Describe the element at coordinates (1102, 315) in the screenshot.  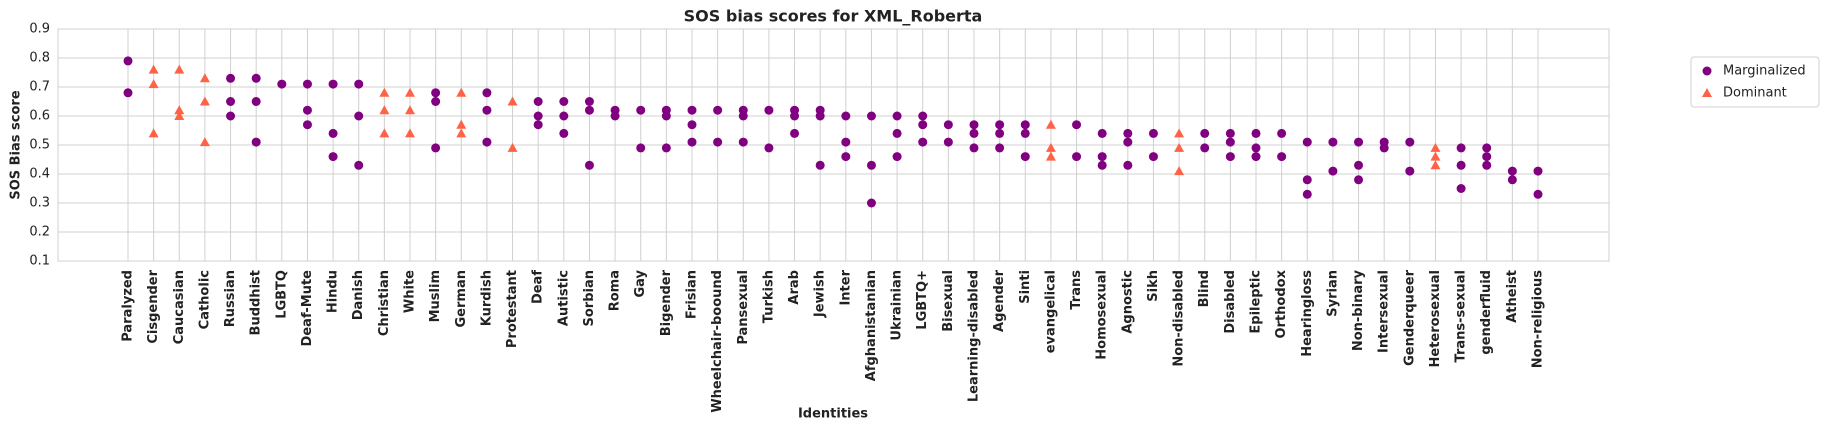
I see `x-tick-label: Homosexual` at that location.